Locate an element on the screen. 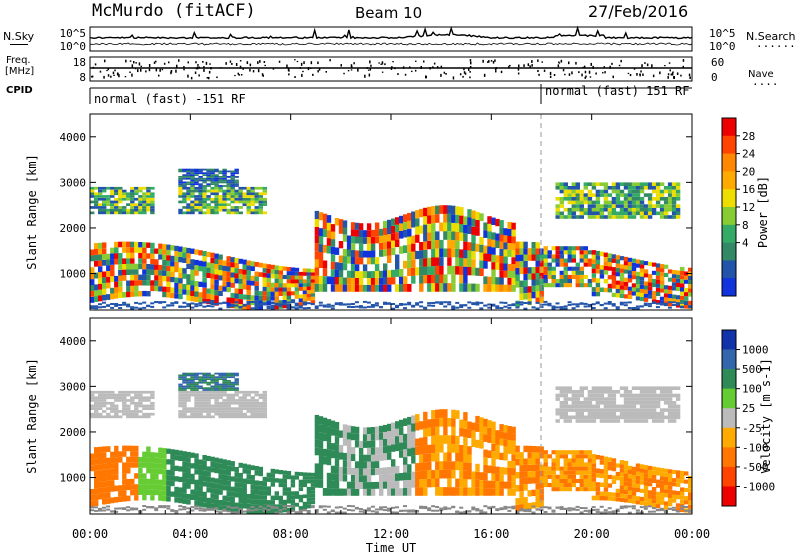 The width and height of the screenshot is (800, 554). colorbar-tick-label: -100 is located at coordinates (755, 447).